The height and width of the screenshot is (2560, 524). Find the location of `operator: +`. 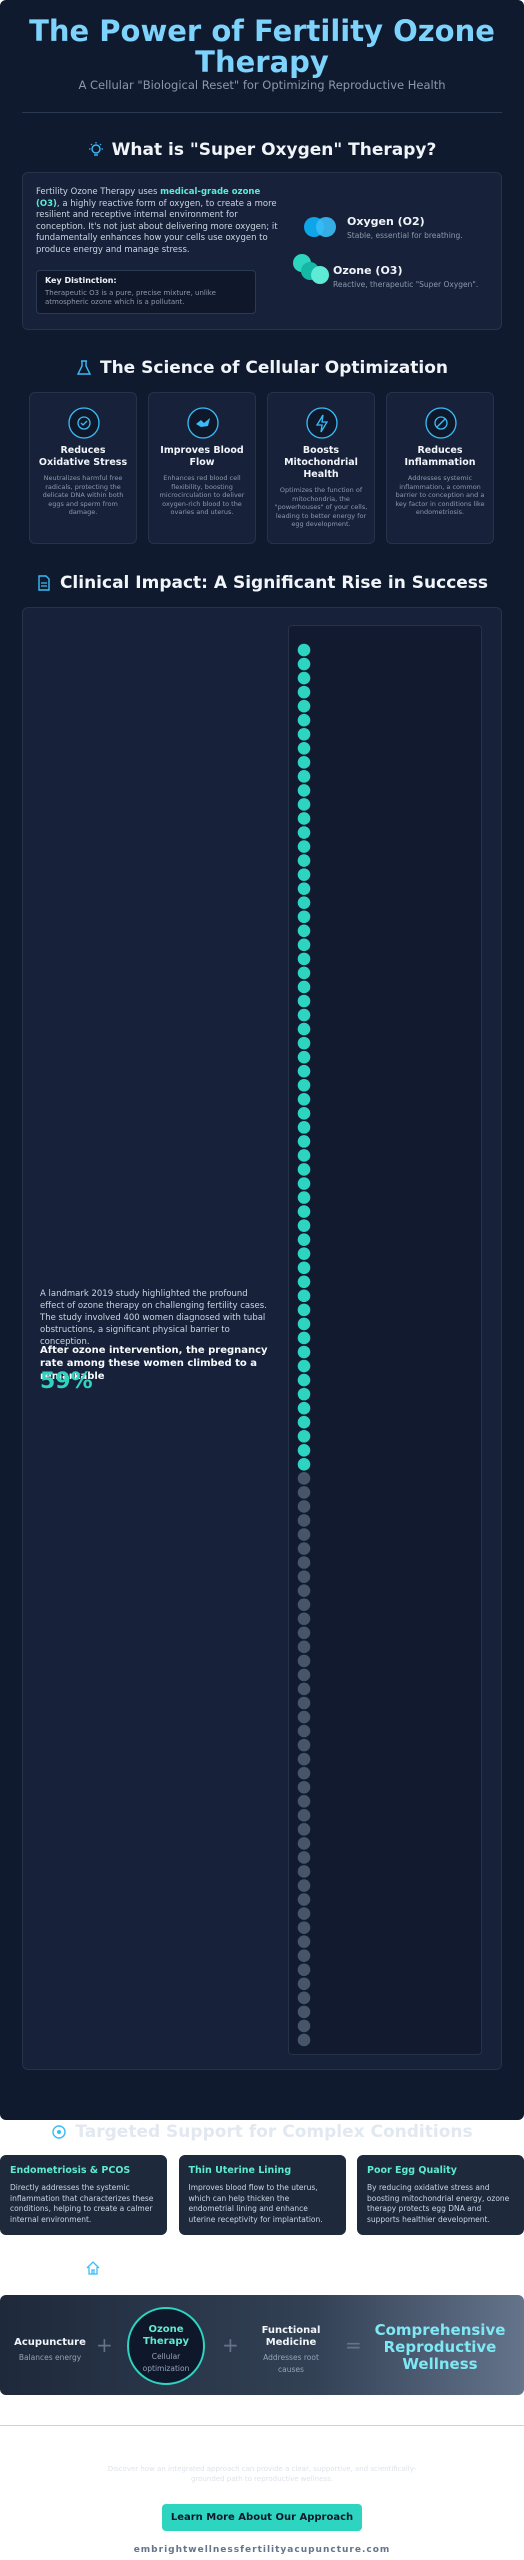

operator: + is located at coordinates (230, 2345).